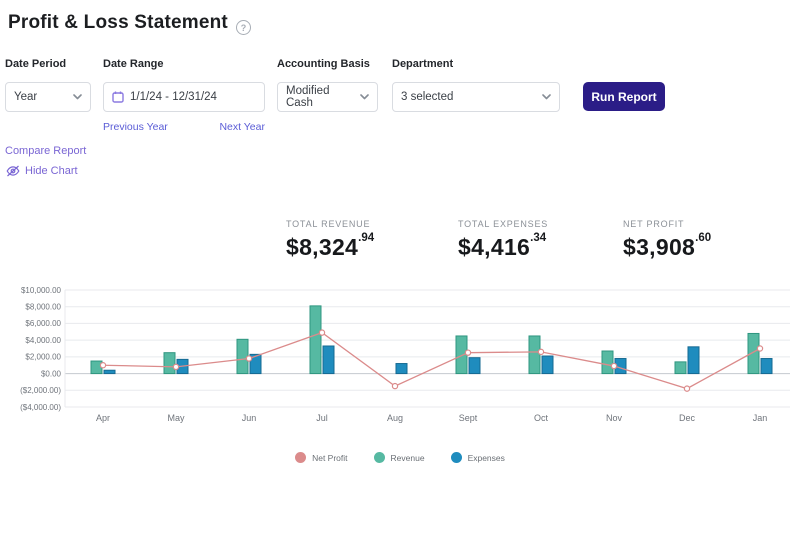 The width and height of the screenshot is (800, 533). What do you see at coordinates (301, 457) in the screenshot?
I see `net-profit-swatch` at bounding box center [301, 457].